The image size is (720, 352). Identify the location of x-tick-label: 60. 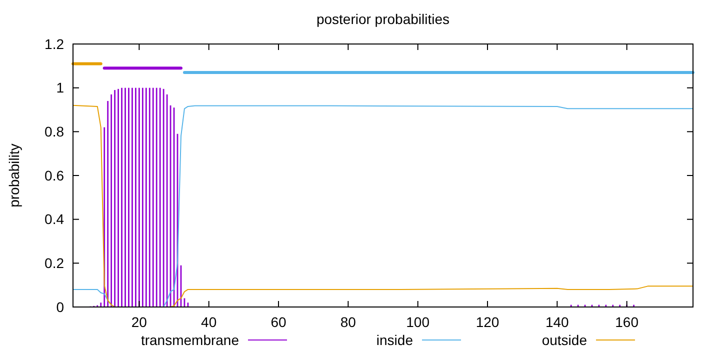
(278, 322).